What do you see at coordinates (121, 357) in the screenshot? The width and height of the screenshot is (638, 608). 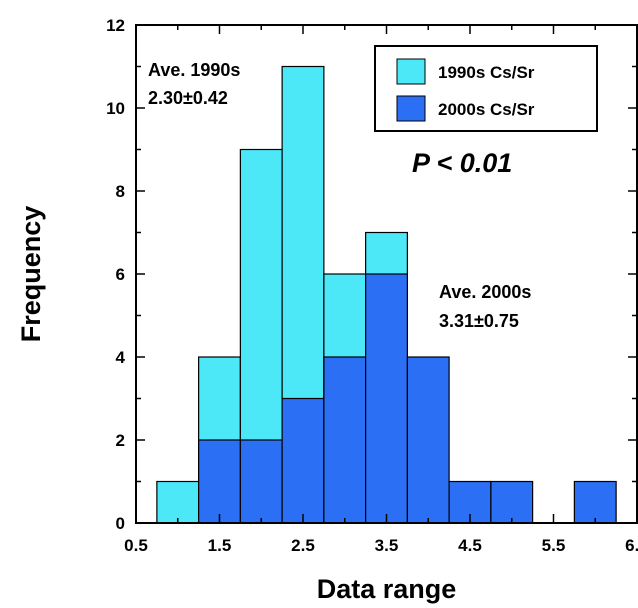 I see `y-tick-label: 4` at bounding box center [121, 357].